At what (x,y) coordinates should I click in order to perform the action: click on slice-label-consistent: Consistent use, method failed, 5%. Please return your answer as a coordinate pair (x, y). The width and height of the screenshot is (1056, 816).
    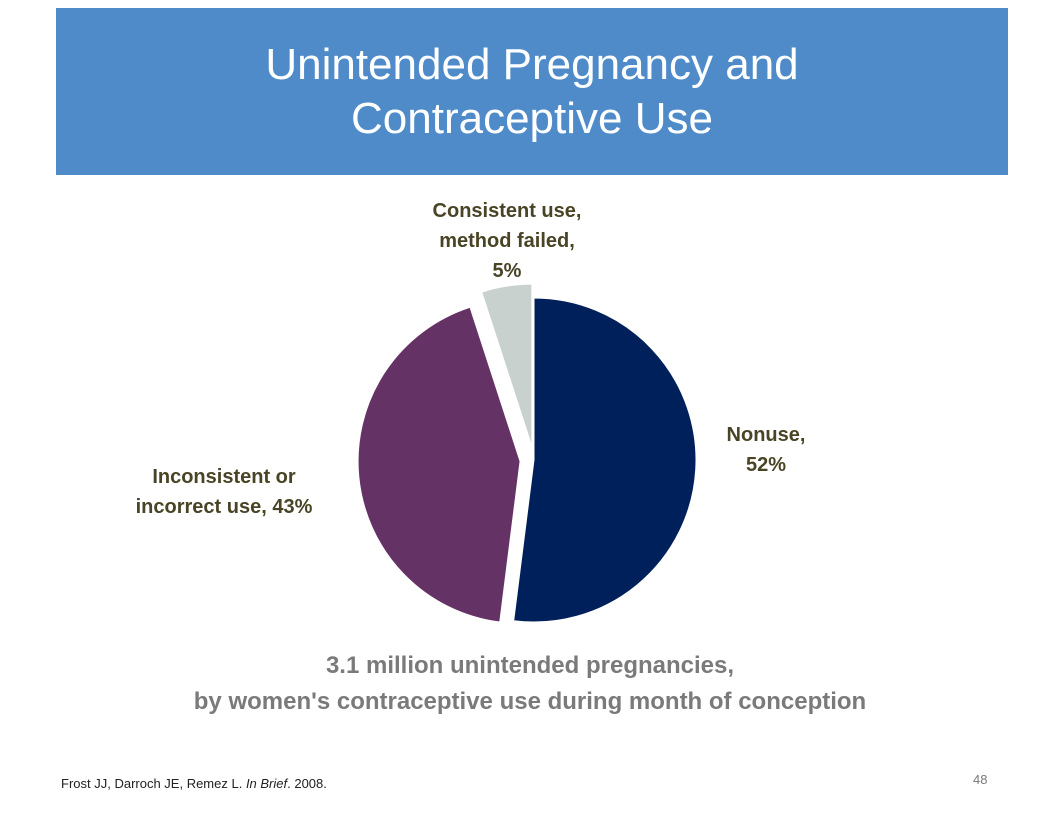
    Looking at the image, I should click on (507, 241).